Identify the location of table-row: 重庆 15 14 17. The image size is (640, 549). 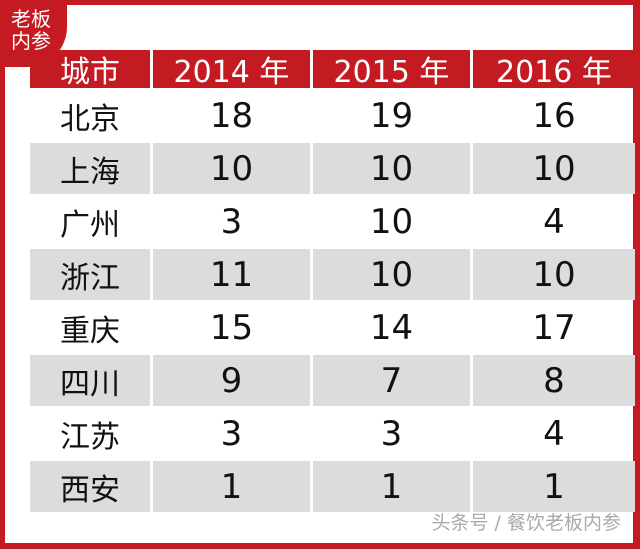
(332, 327).